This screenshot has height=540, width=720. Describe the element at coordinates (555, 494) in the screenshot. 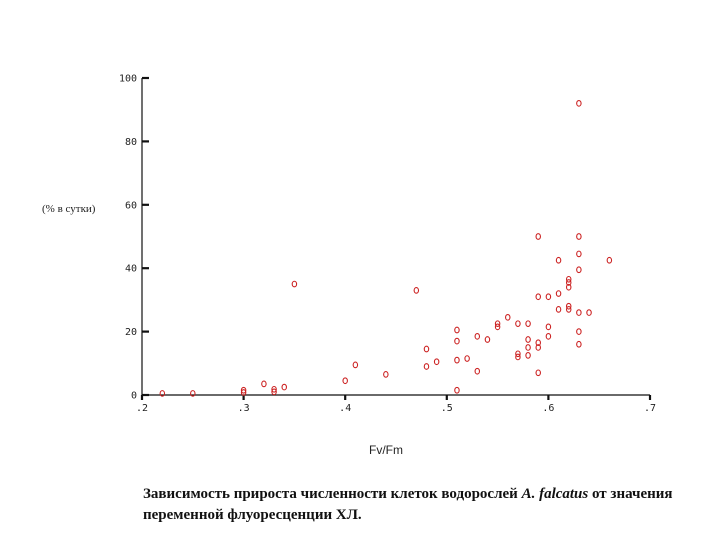

I see `caption-species: A. falcatus` at that location.